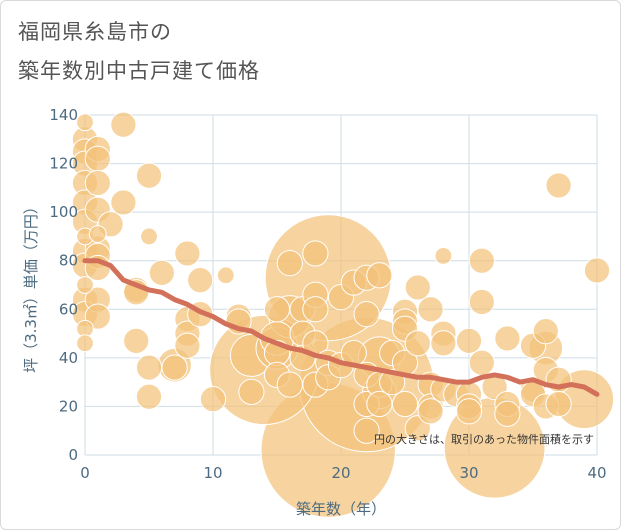 The height and width of the screenshot is (530, 621). What do you see at coordinates (68, 261) in the screenshot?
I see `y-tick-label: 80` at bounding box center [68, 261].